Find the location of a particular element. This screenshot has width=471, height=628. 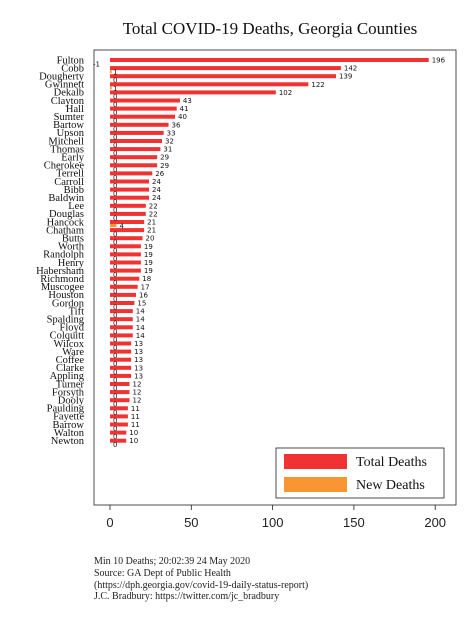

county-label-butts: Butts is located at coordinates (73, 239).